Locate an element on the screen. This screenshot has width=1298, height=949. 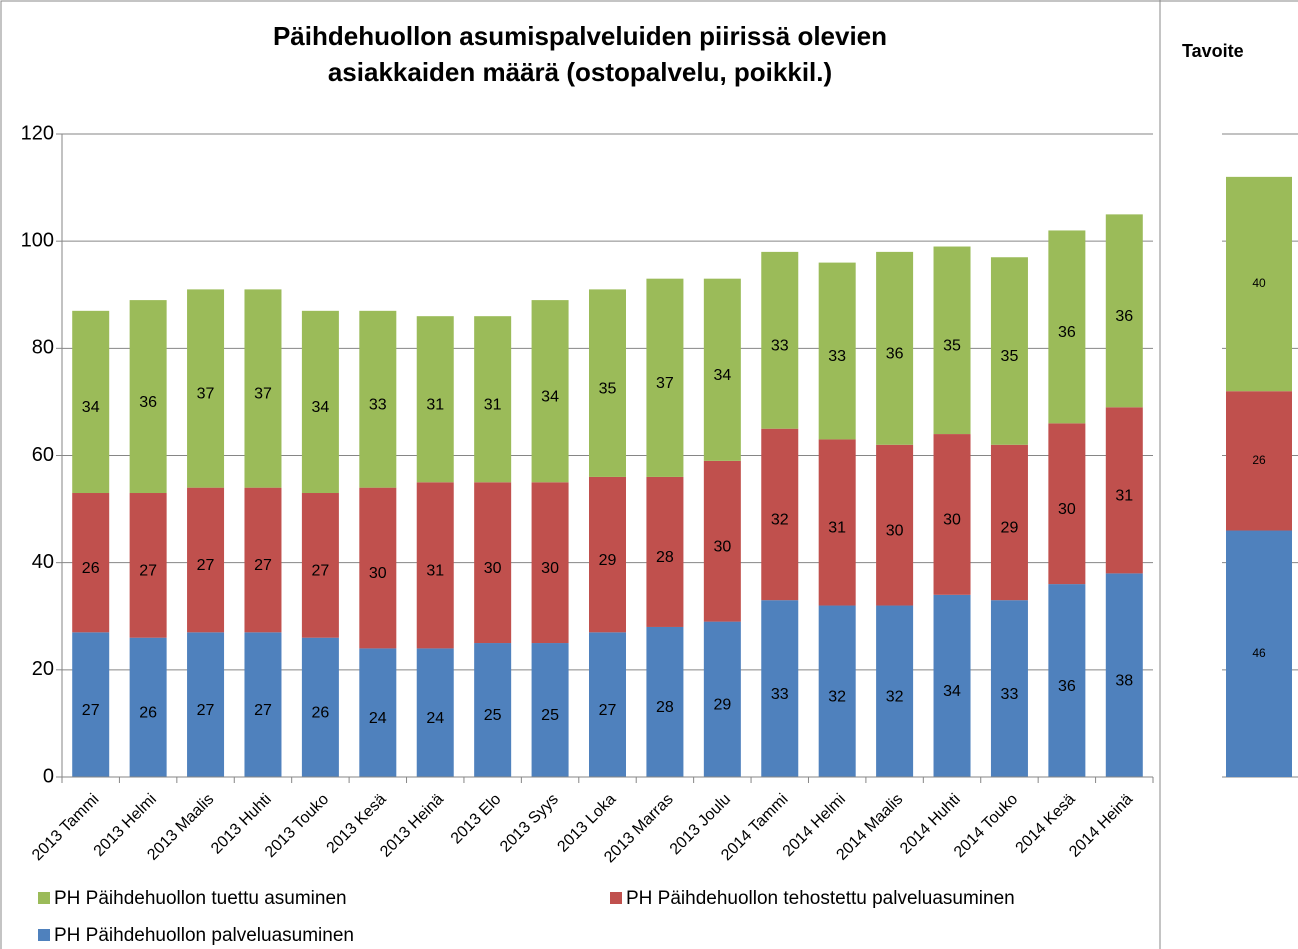
legend-label: PH Päihdehuollon palveluasuminen is located at coordinates (204, 935).